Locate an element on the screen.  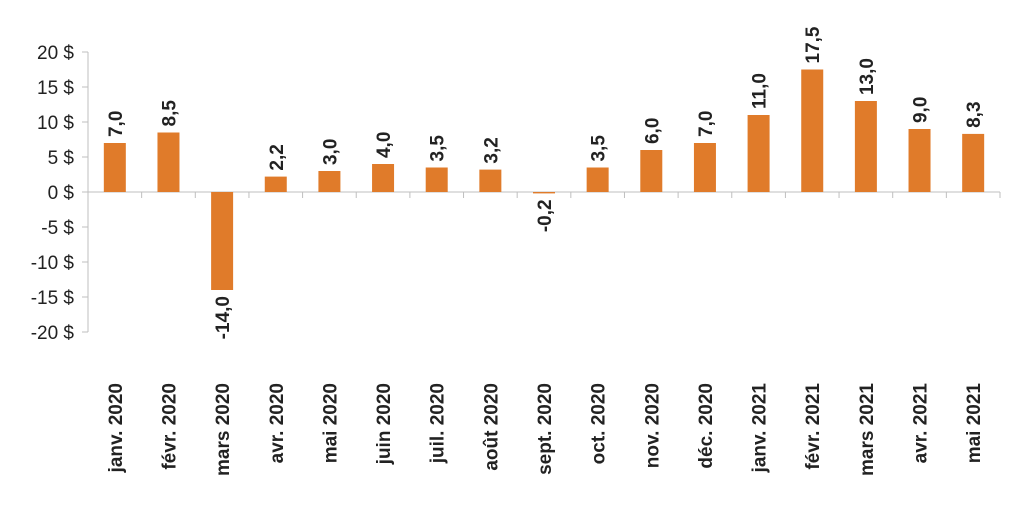
y-tick-label: 10 $ is located at coordinates (55, 123).